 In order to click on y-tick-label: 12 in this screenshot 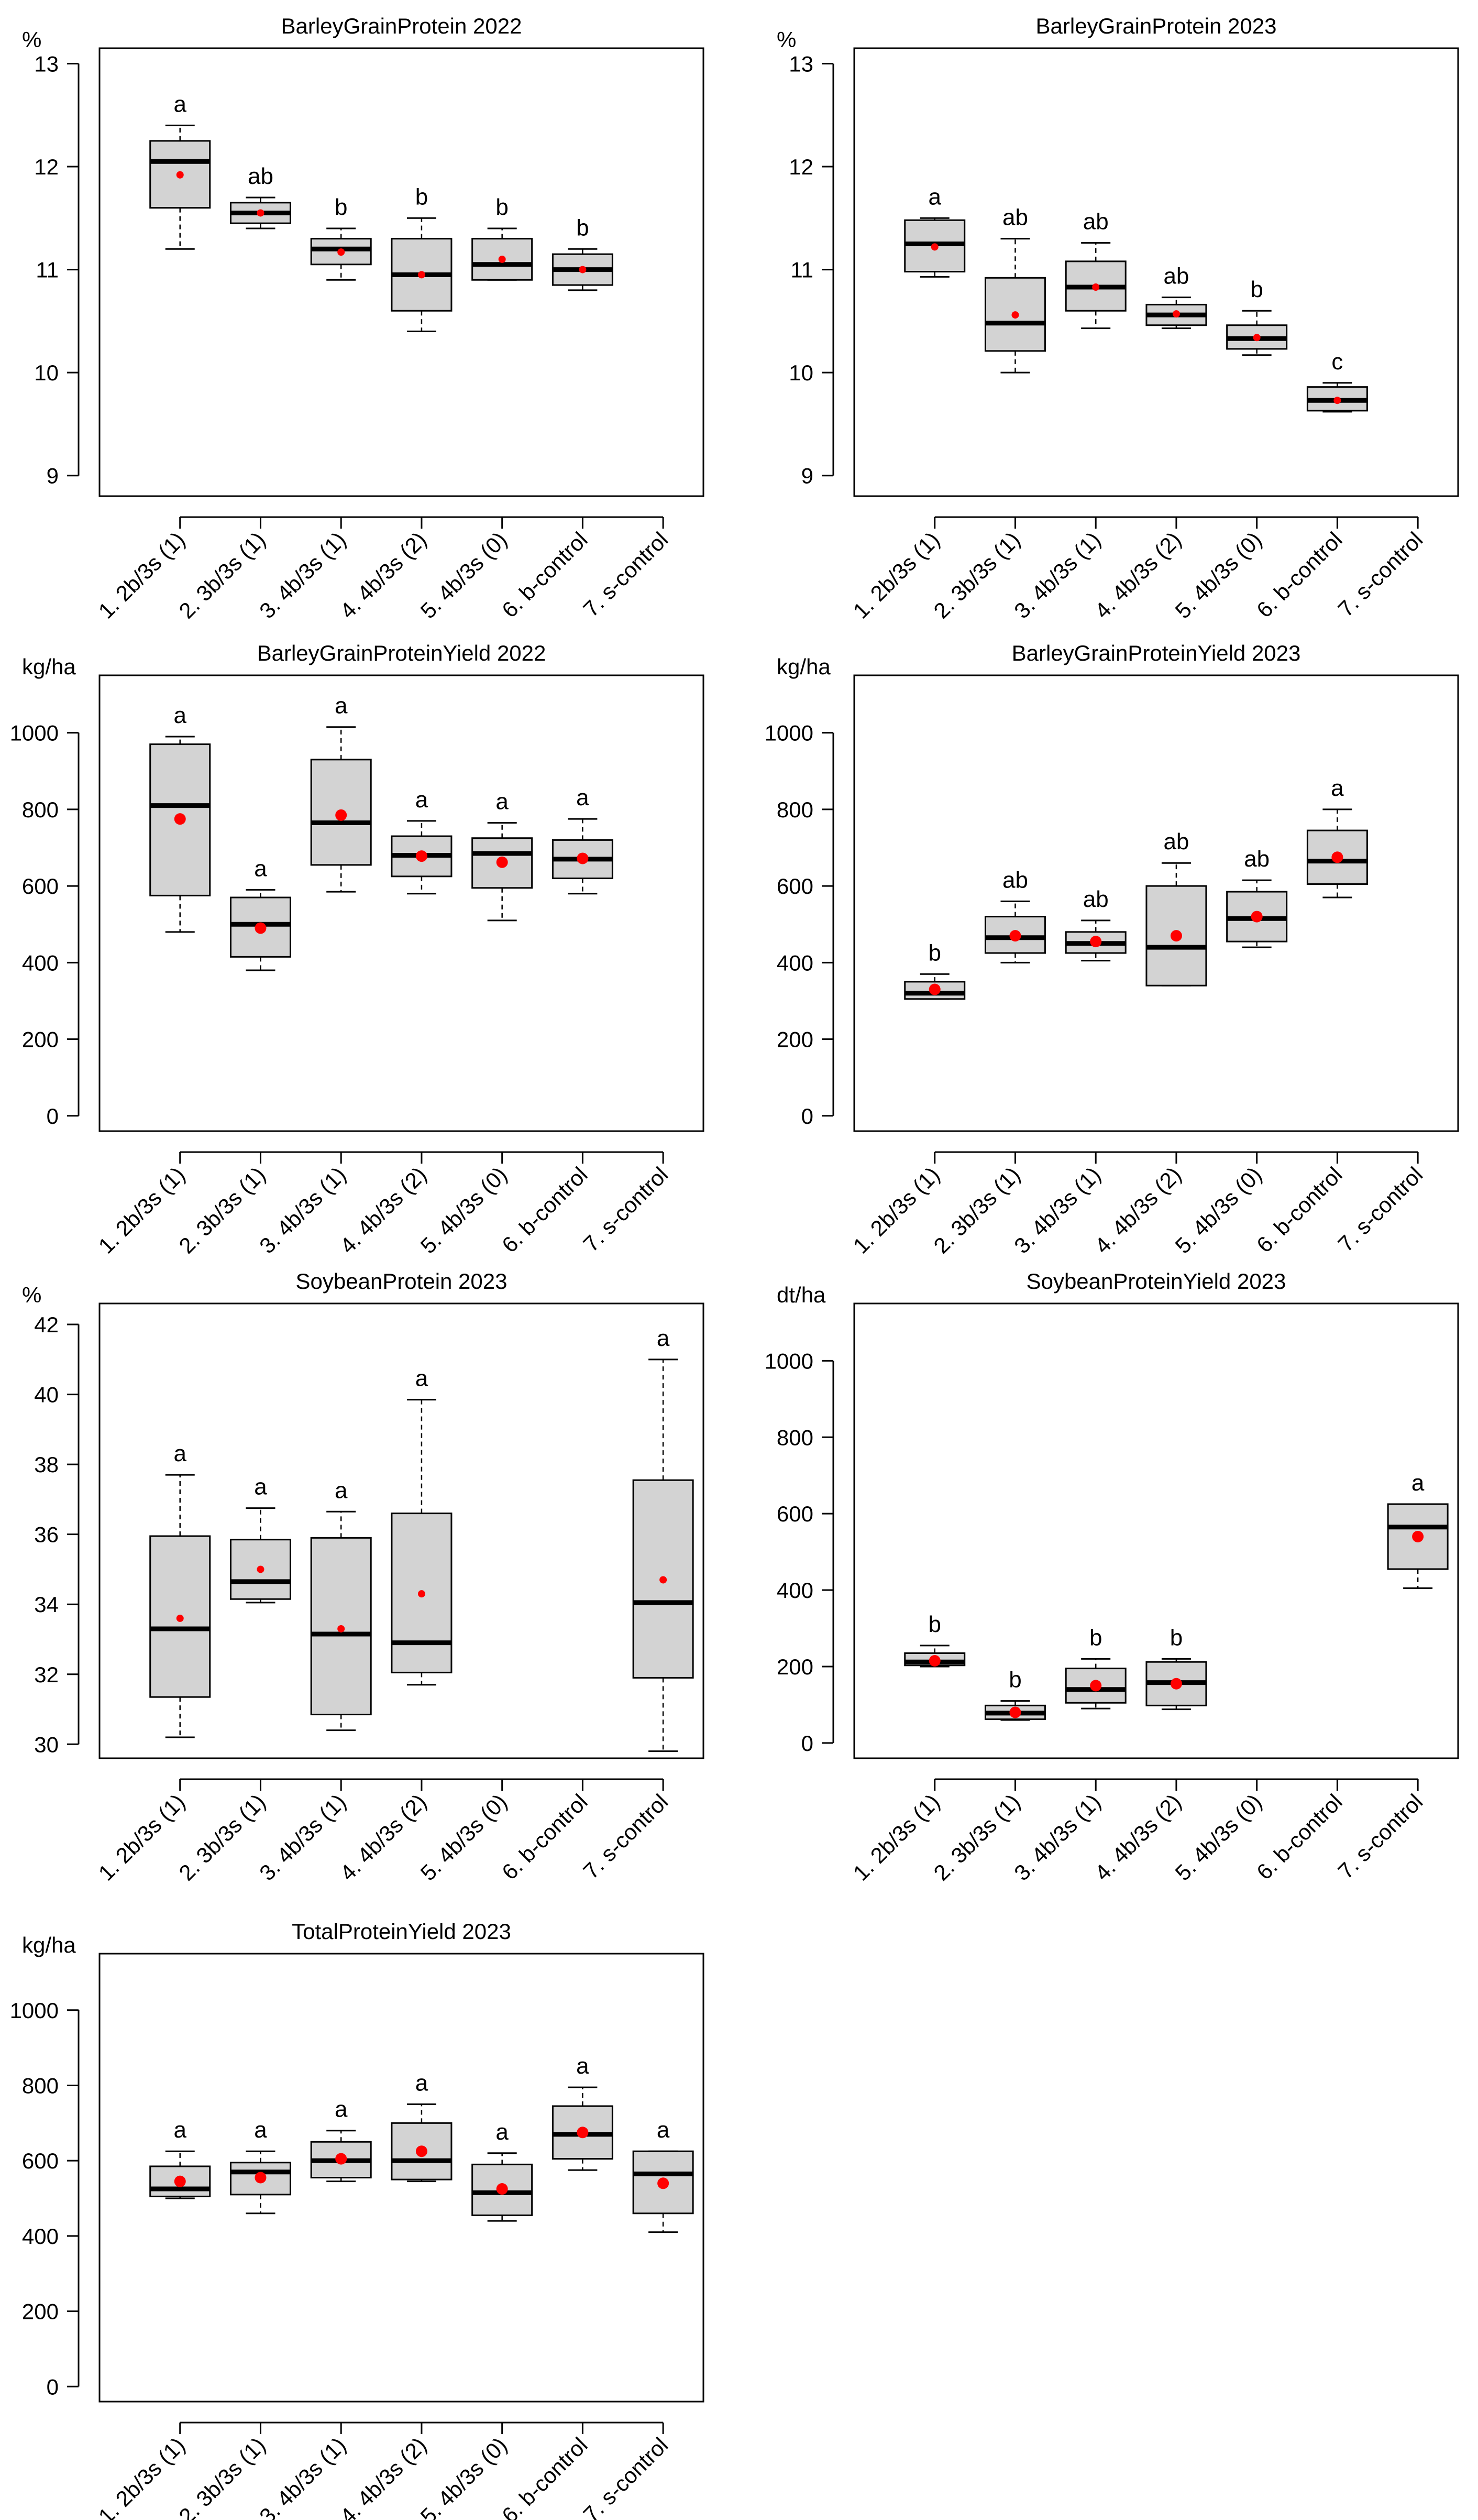, I will do `click(801, 167)`.